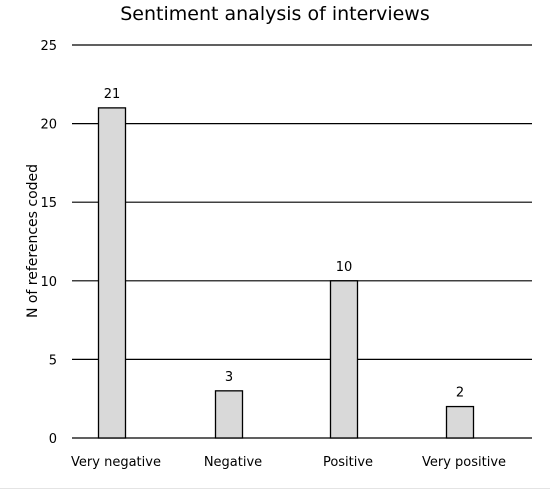  I want to click on data-label: 2, so click(460, 393).